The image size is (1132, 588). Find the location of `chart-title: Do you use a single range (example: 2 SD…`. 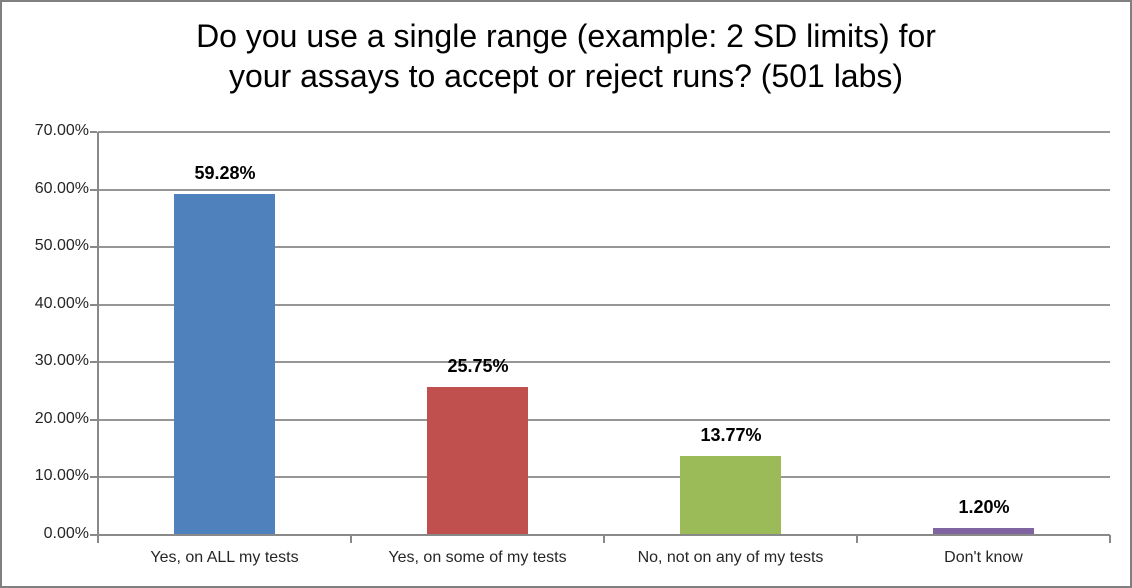

chart-title: Do you use a single range (example: 2 SD… is located at coordinates (566, 56).